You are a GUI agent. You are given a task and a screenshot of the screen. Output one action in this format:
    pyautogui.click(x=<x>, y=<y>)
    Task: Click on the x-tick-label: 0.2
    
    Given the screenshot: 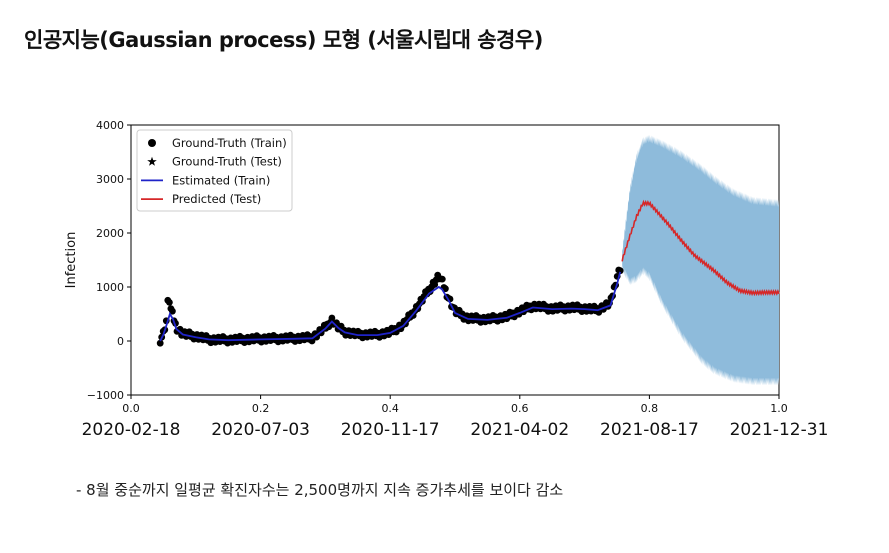 What is the action you would take?
    pyautogui.click(x=261, y=408)
    